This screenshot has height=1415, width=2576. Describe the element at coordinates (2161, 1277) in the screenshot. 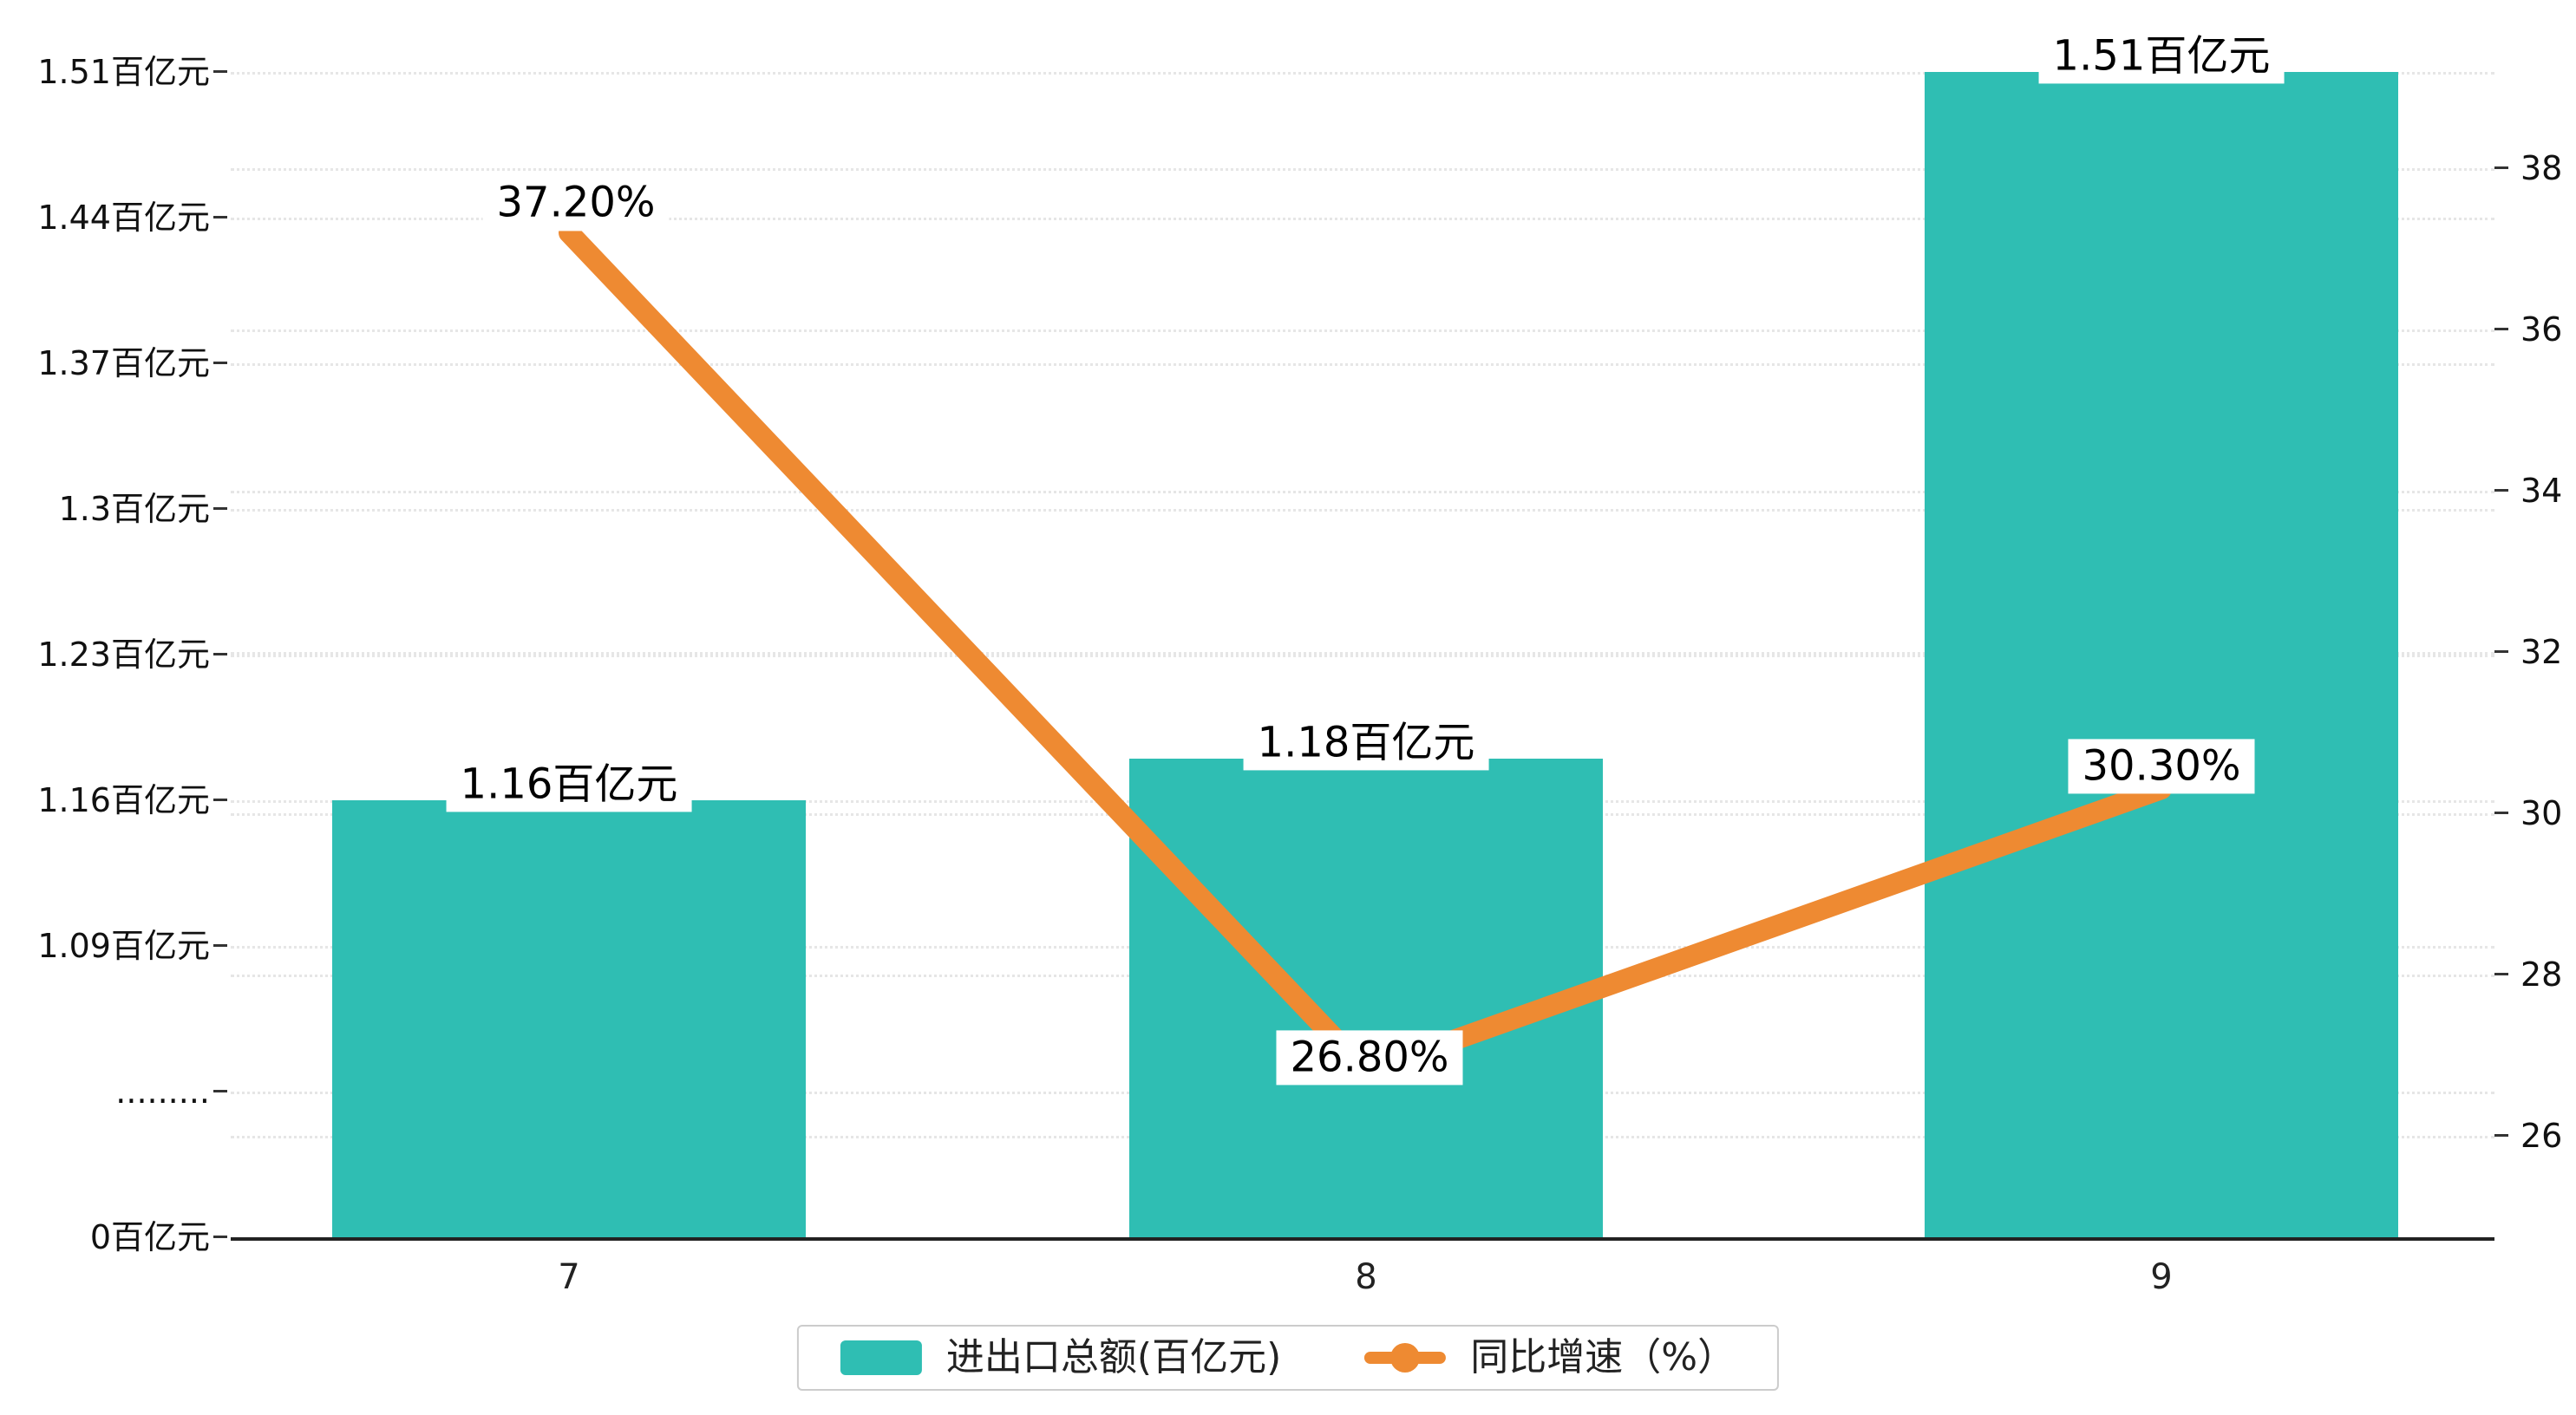

I see `x-axis-label: 9` at that location.